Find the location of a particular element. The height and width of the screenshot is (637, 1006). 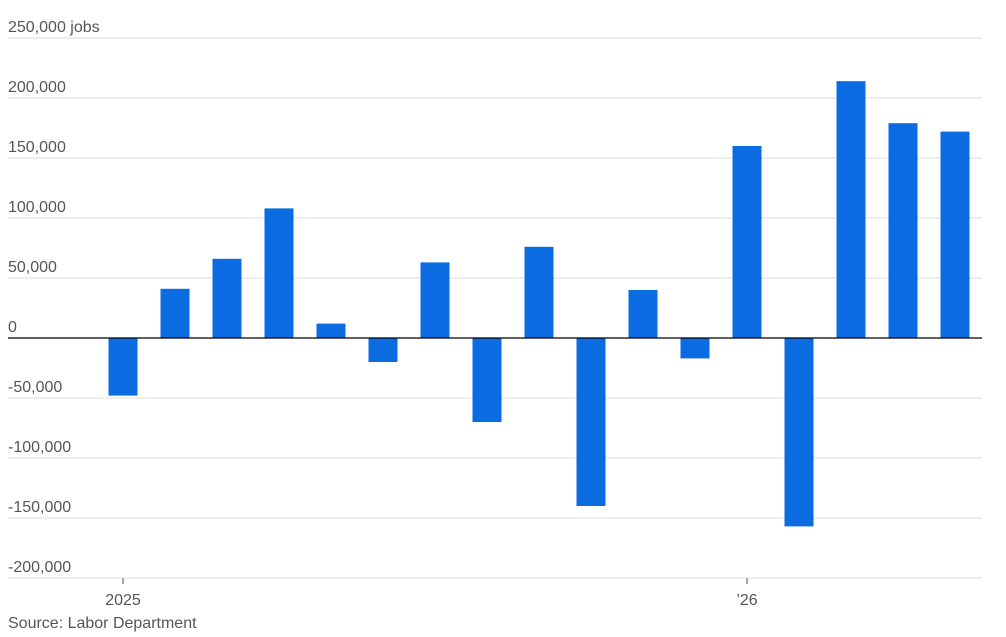

x-axis-tick-labels: 2025 ’26 is located at coordinates (431, 593).